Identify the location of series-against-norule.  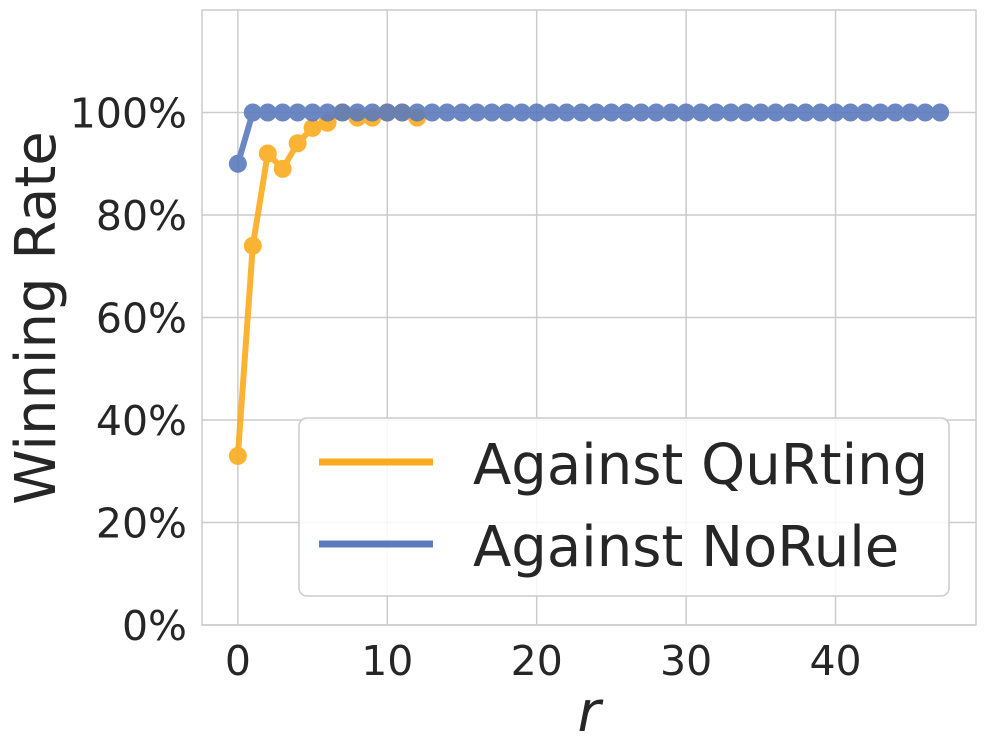
(589, 138).